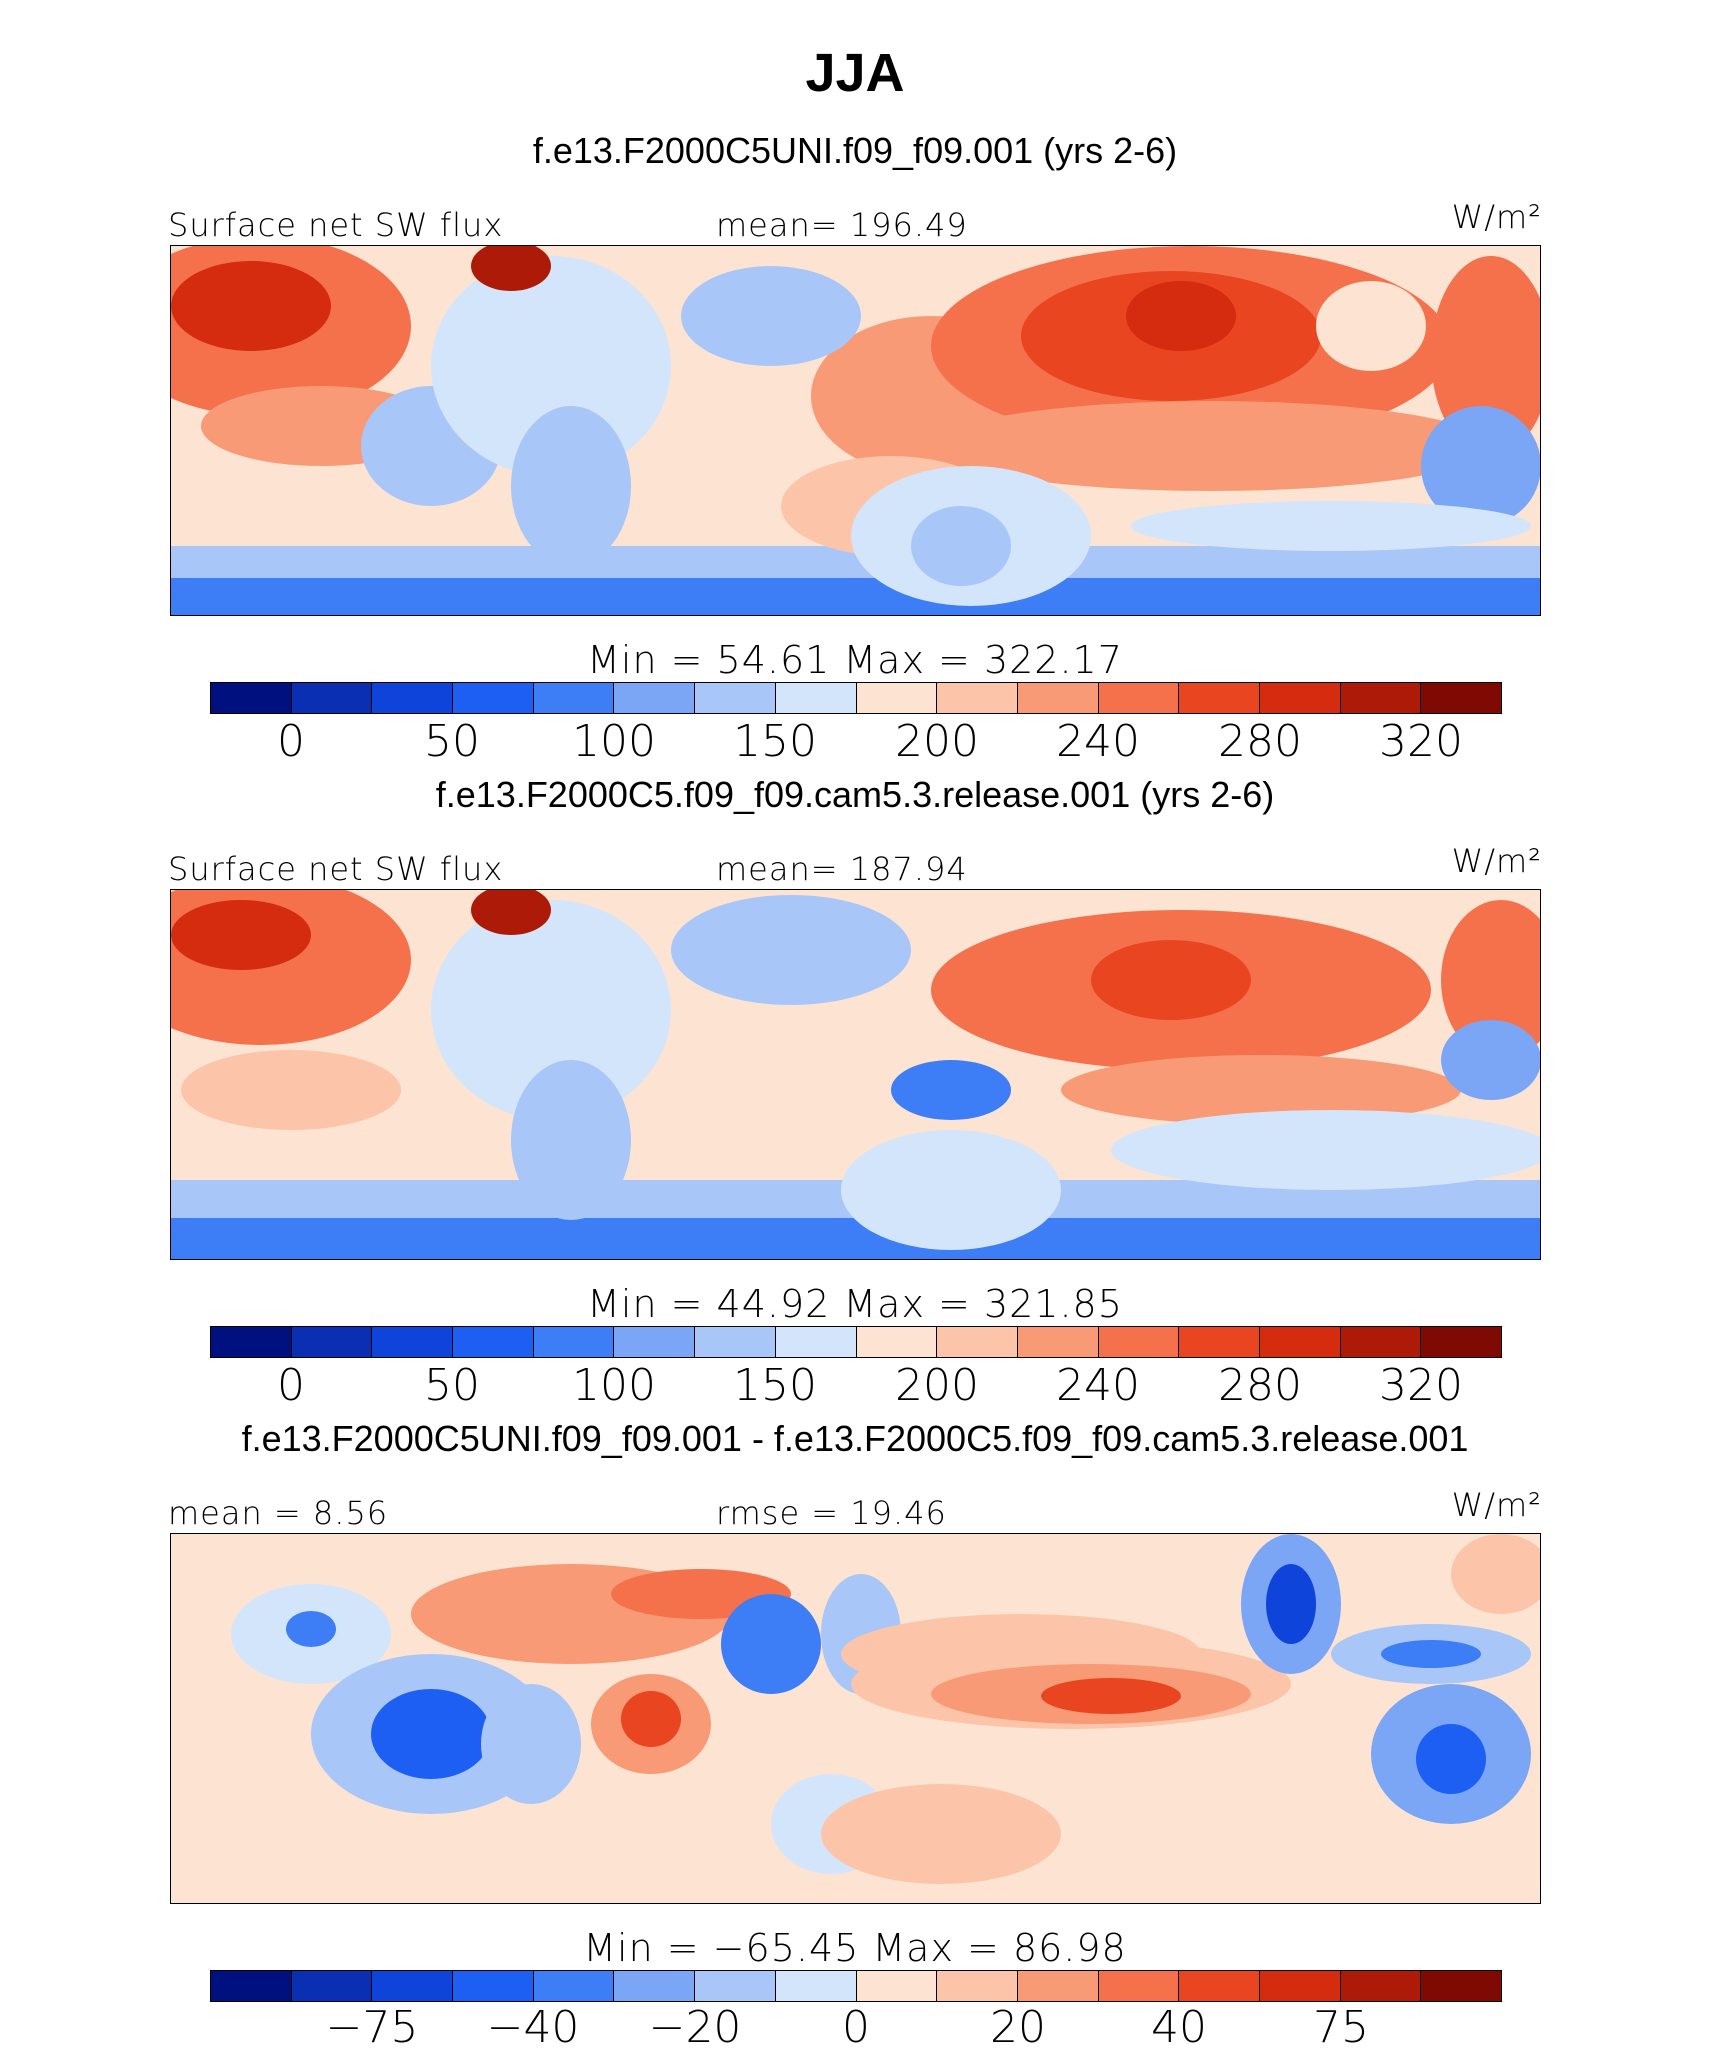 The width and height of the screenshot is (1710, 2053). Describe the element at coordinates (695, 2027) in the screenshot. I see `colorbar-tick-label: −20` at that location.